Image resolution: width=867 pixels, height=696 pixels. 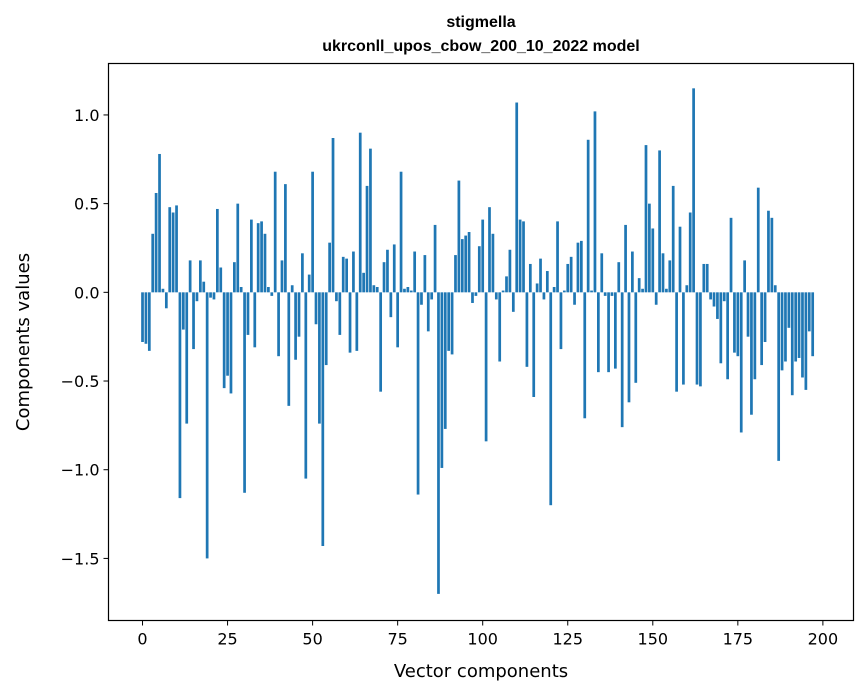 What do you see at coordinates (85, 337) in the screenshot?
I see `y-axis-ticks: 1.0 0.5 0.0 −0.5 −1.0 −1.5` at bounding box center [85, 337].